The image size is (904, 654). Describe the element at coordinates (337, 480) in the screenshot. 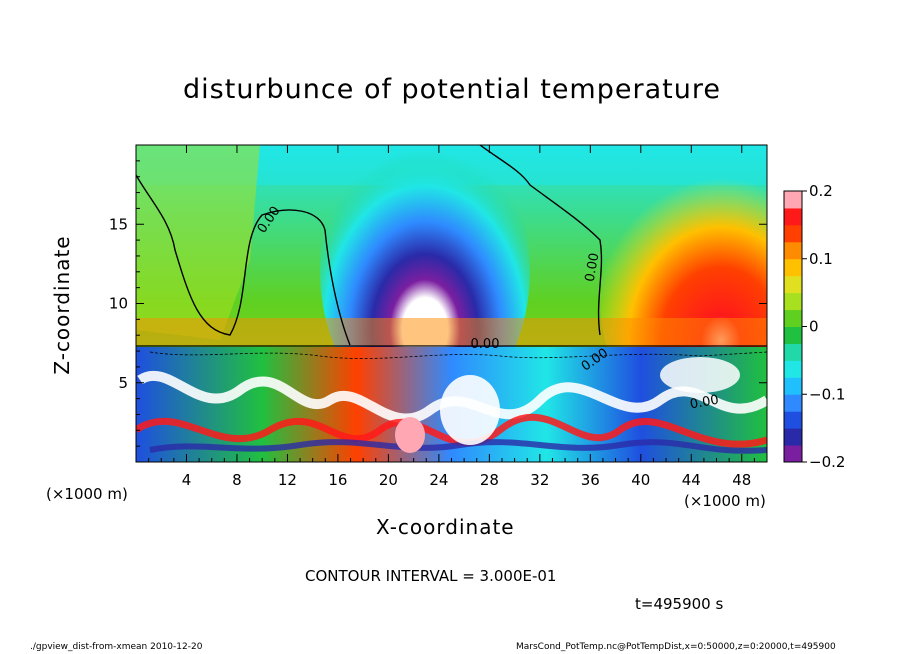

I see `x-tick-label: 16` at that location.